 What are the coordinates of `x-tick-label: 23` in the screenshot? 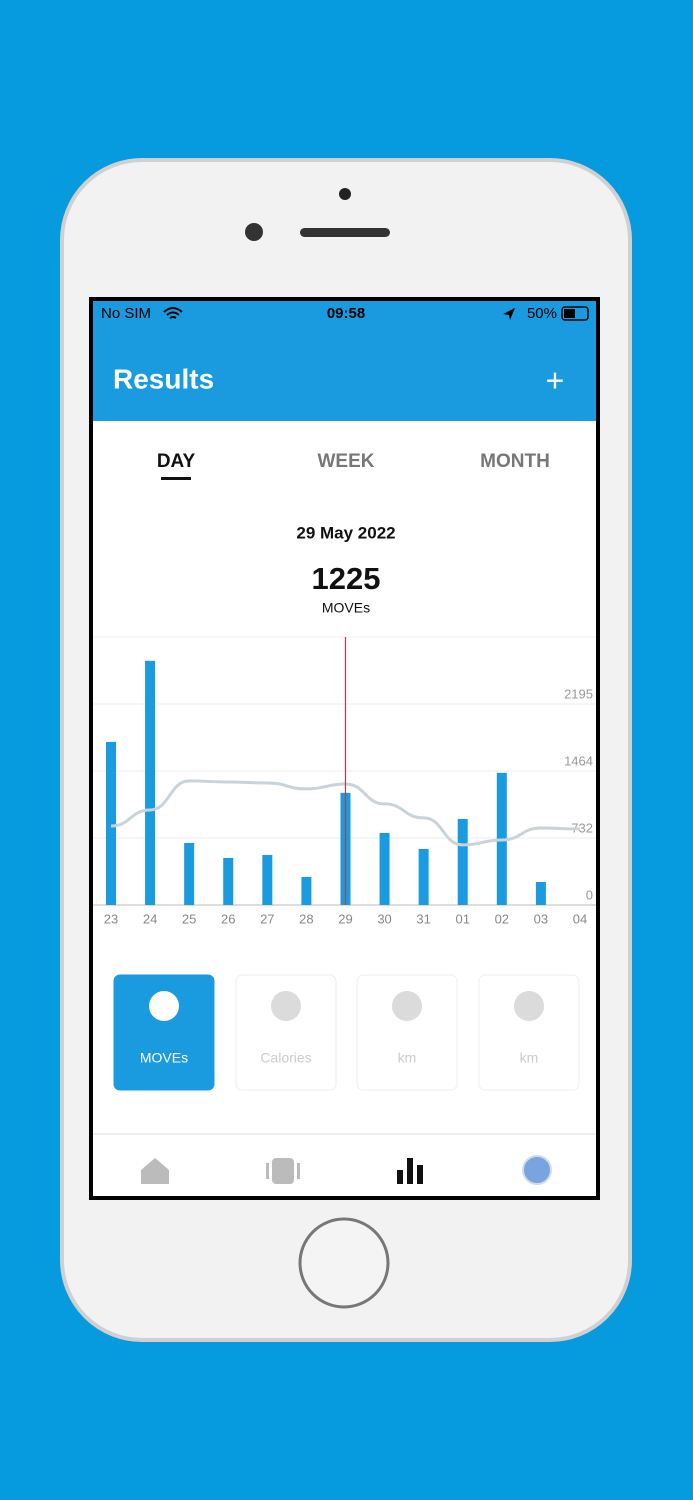 It's located at (111, 918).